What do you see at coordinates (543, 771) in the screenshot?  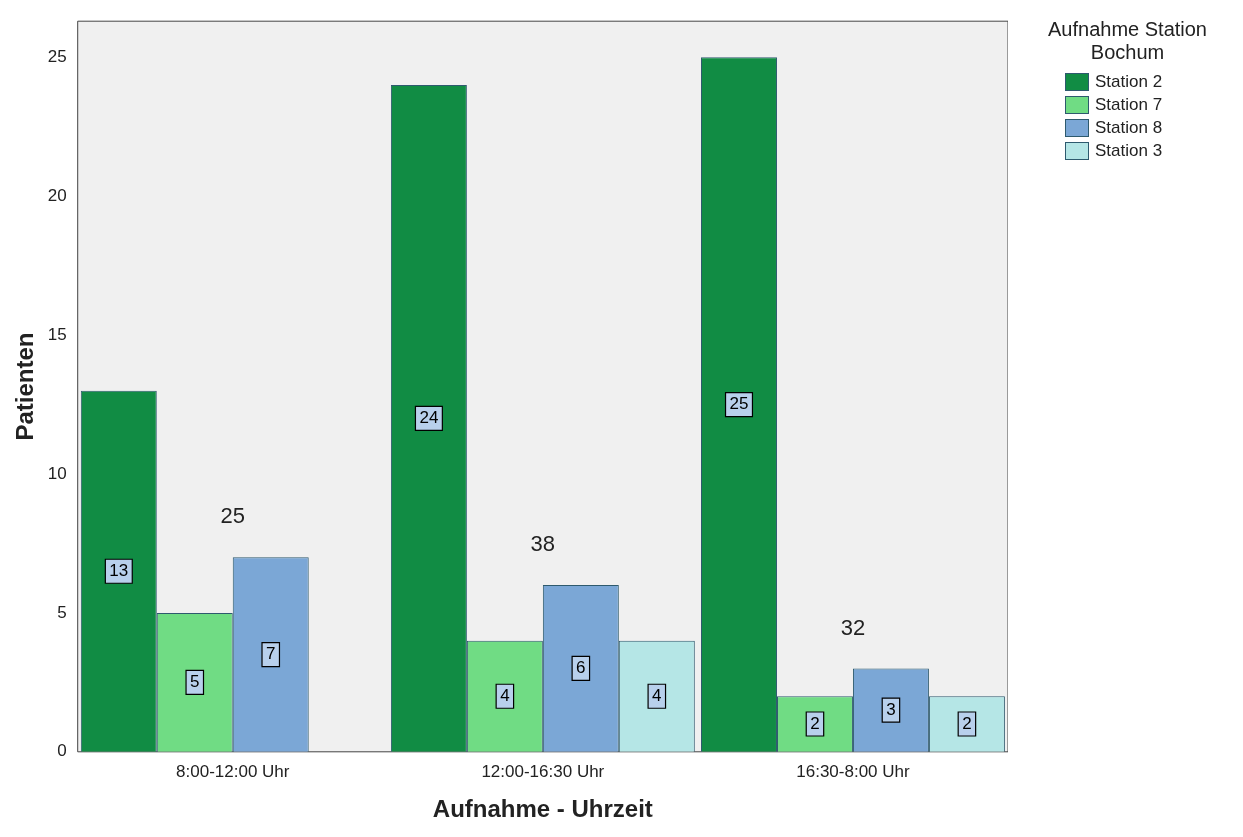 I see `x-tick-label: 12:00-16:30 Uhr` at bounding box center [543, 771].